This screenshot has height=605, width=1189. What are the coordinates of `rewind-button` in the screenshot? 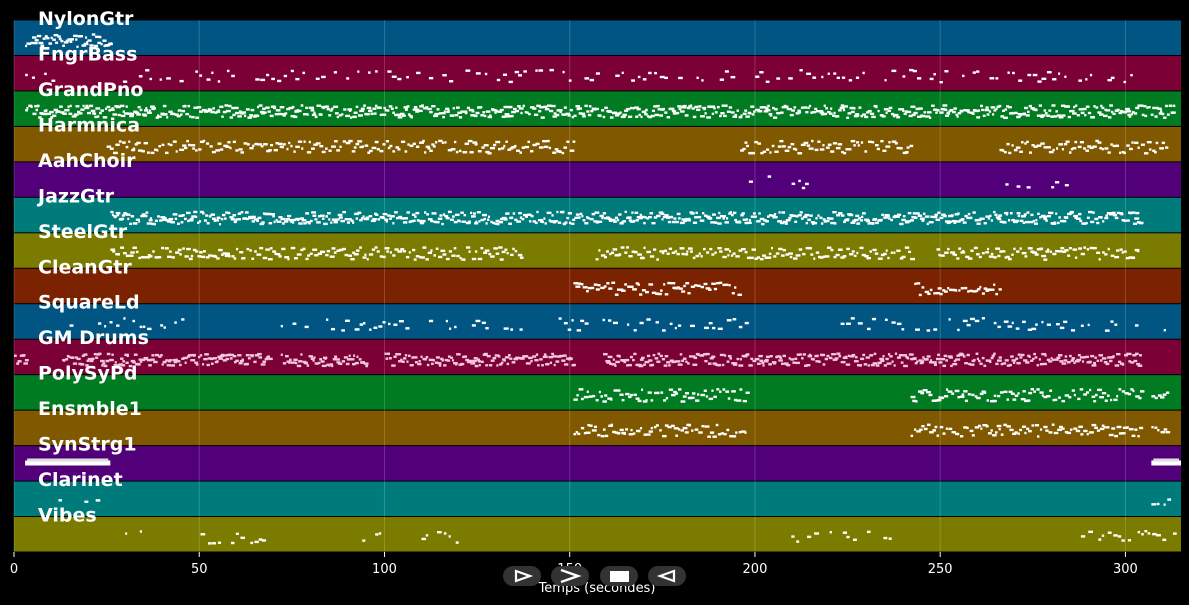 It's located at (667, 576).